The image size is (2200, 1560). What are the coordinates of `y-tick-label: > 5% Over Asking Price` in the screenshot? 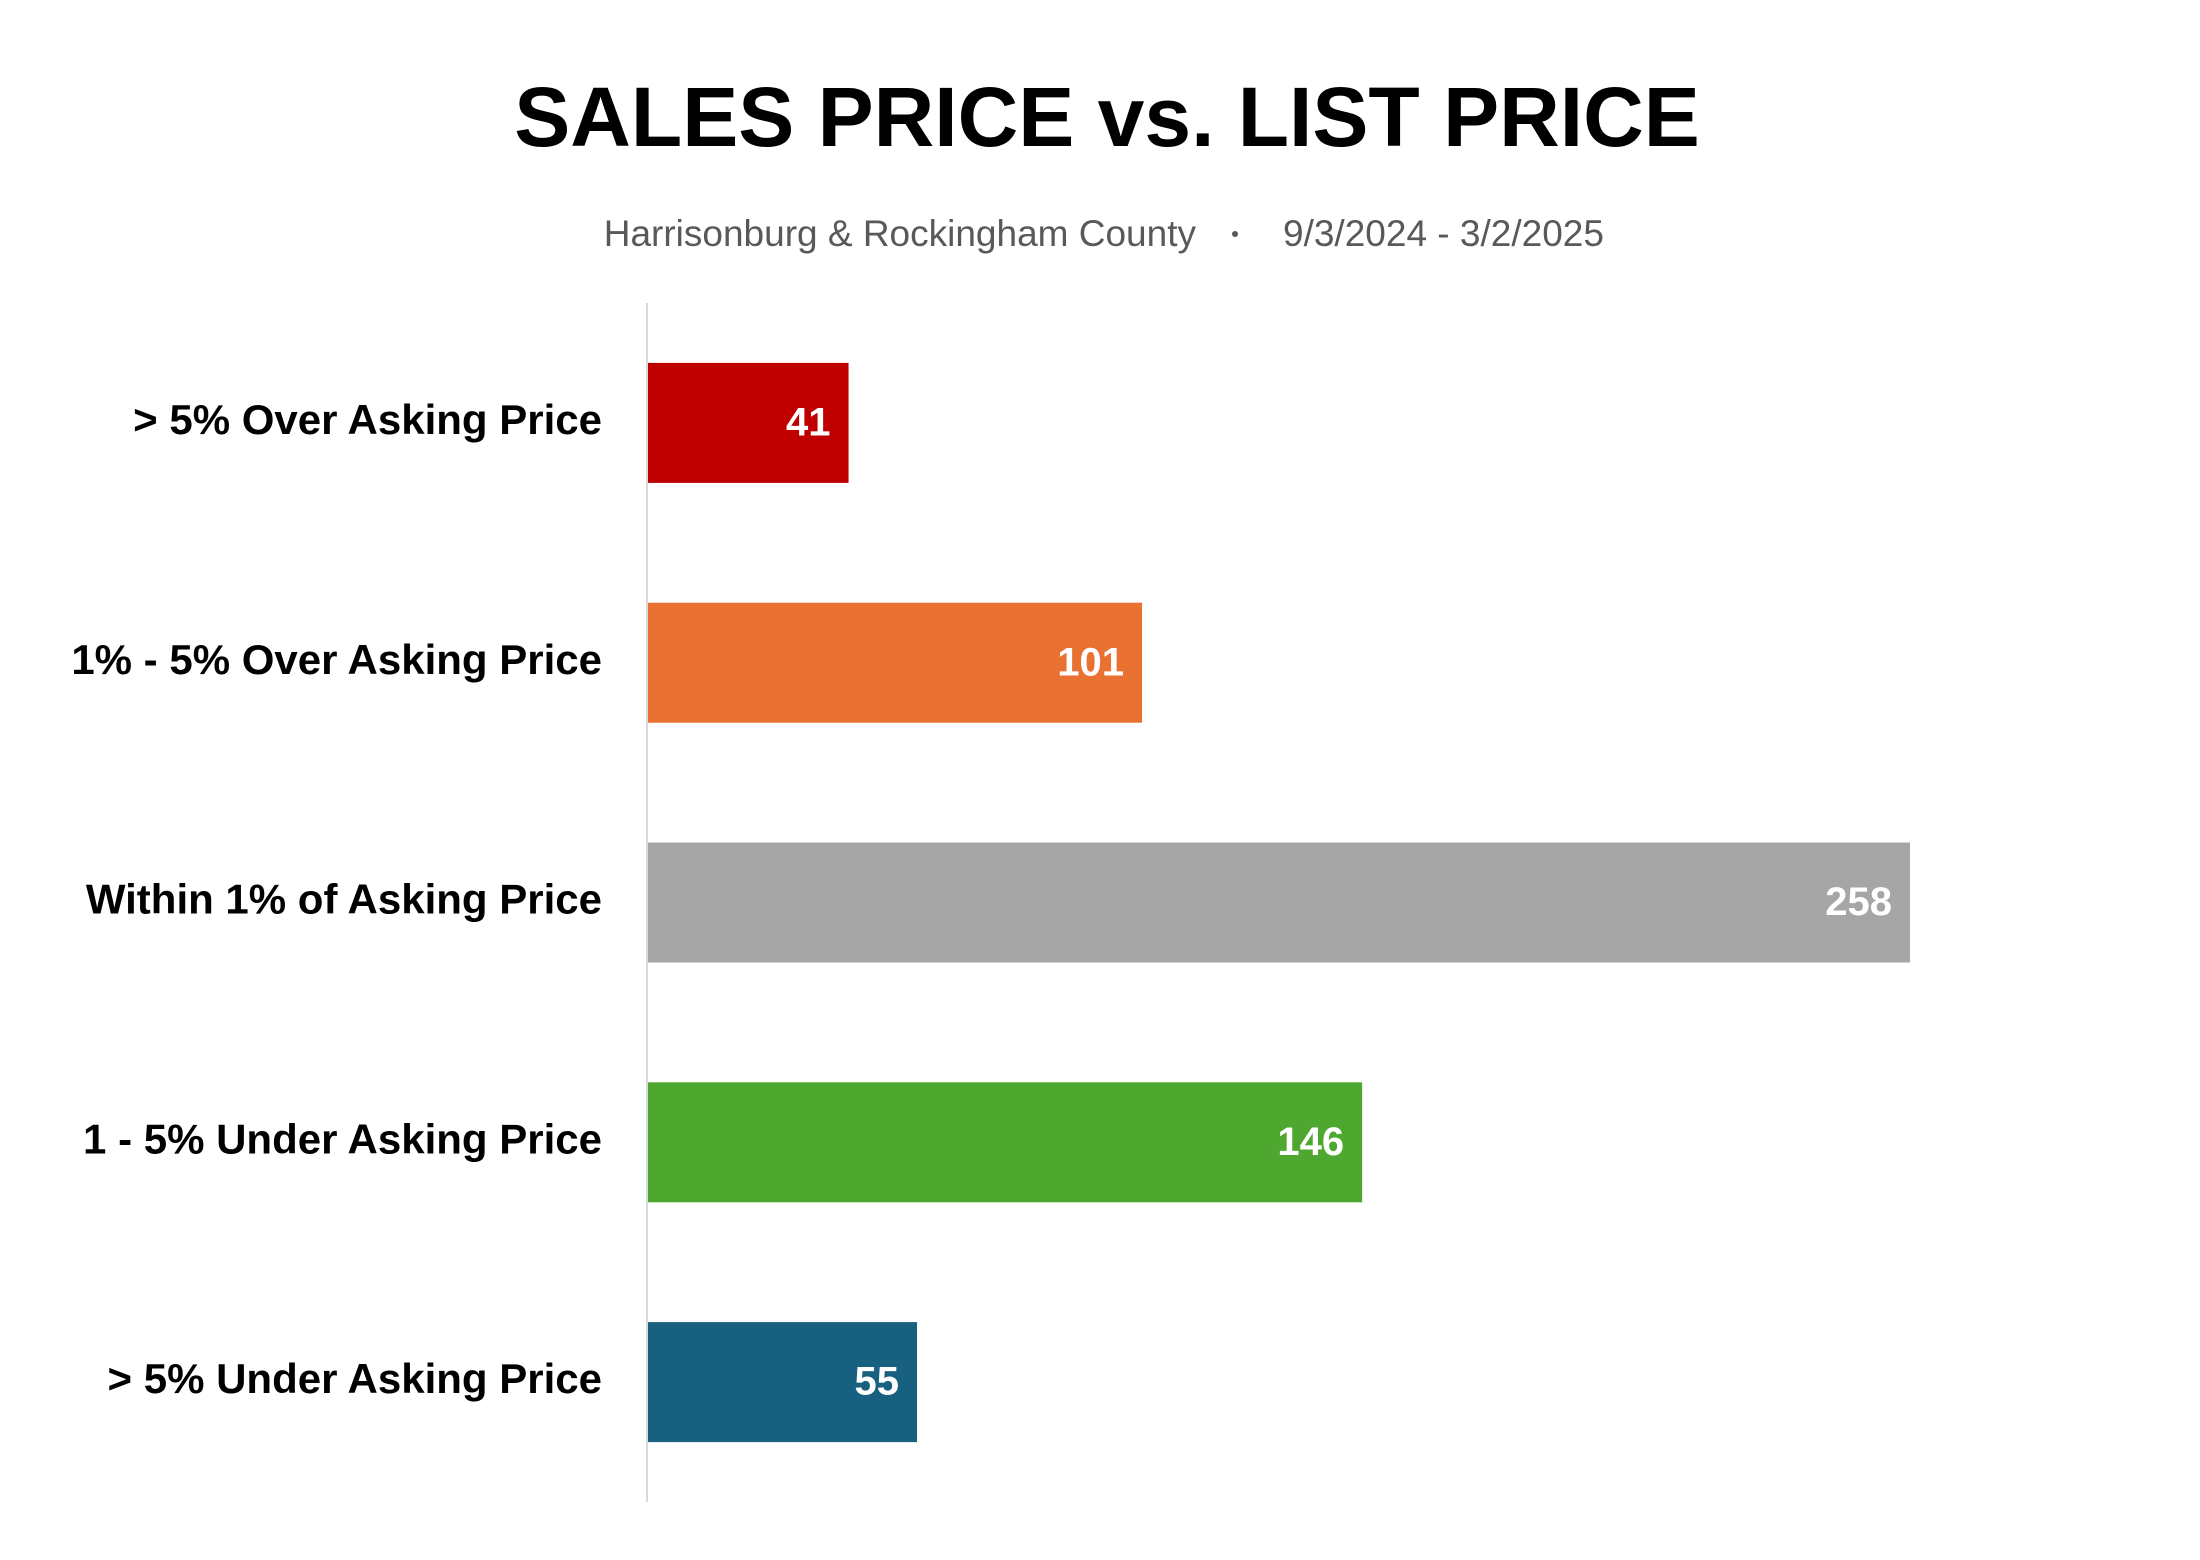 It's located at (367, 419).